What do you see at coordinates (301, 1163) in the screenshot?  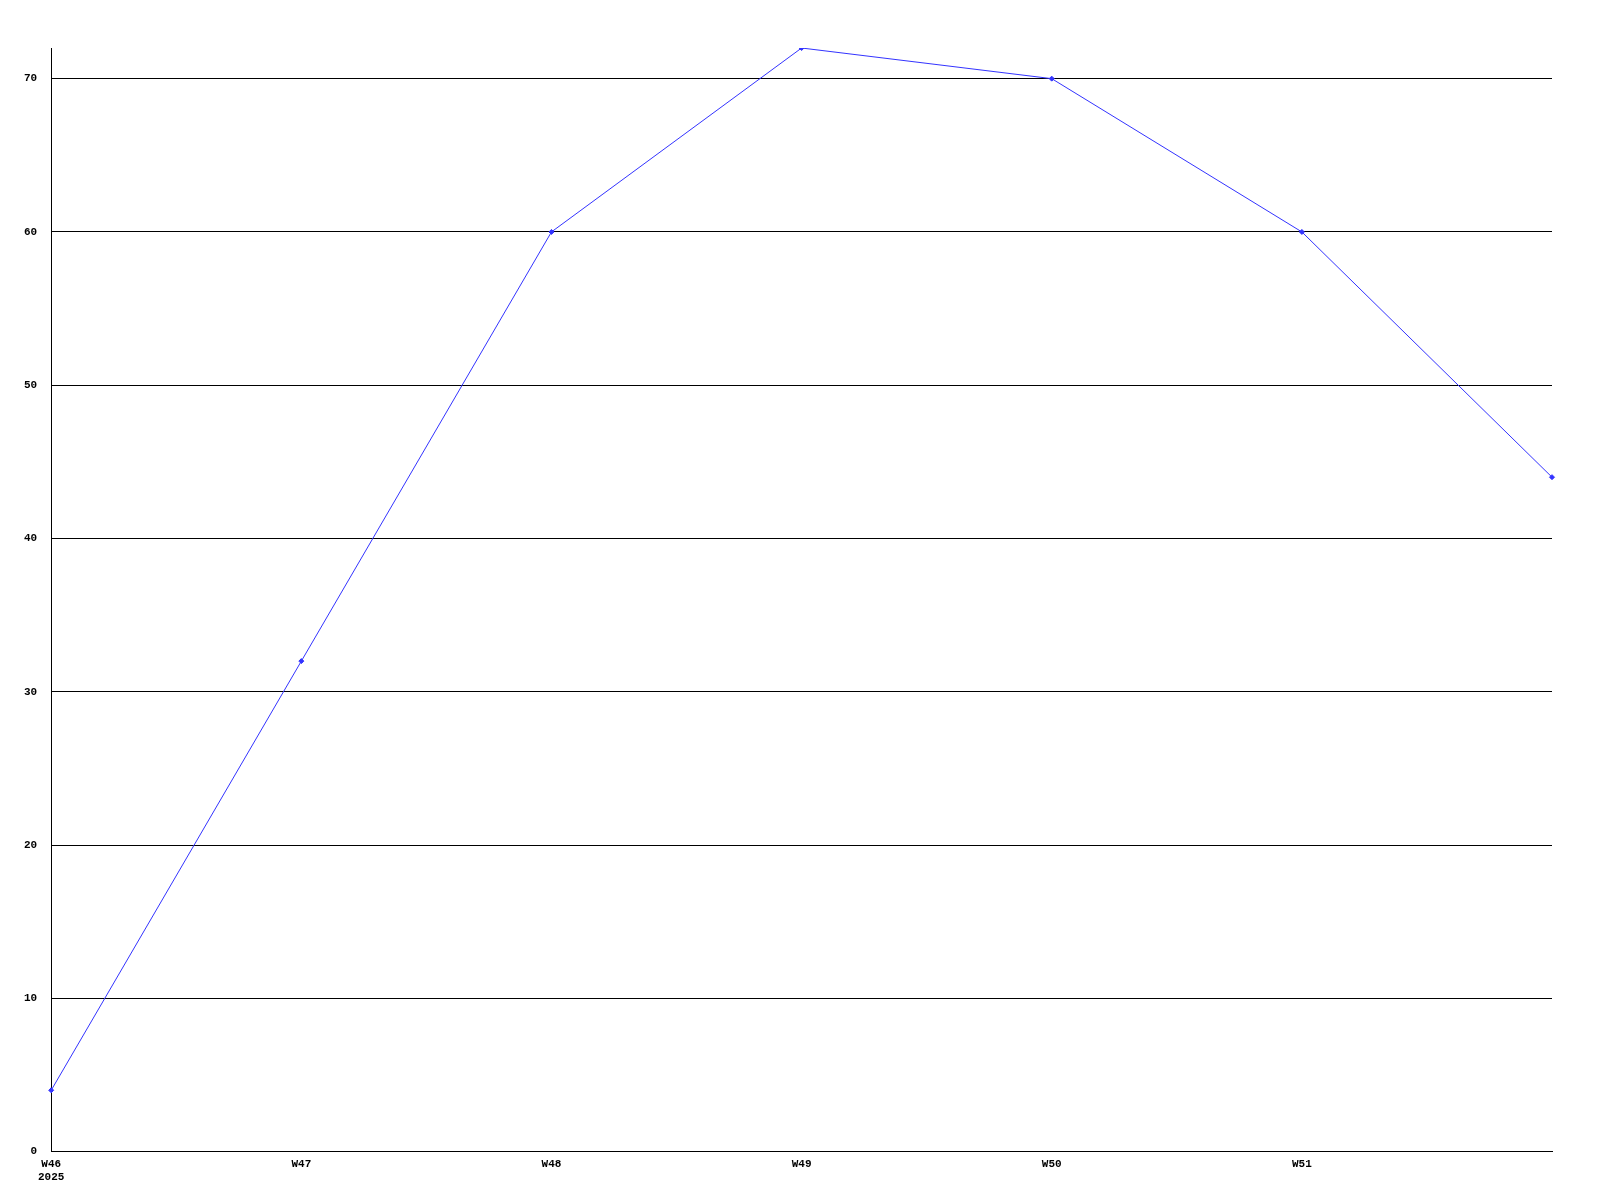 I see `x-tick-label: W47` at bounding box center [301, 1163].